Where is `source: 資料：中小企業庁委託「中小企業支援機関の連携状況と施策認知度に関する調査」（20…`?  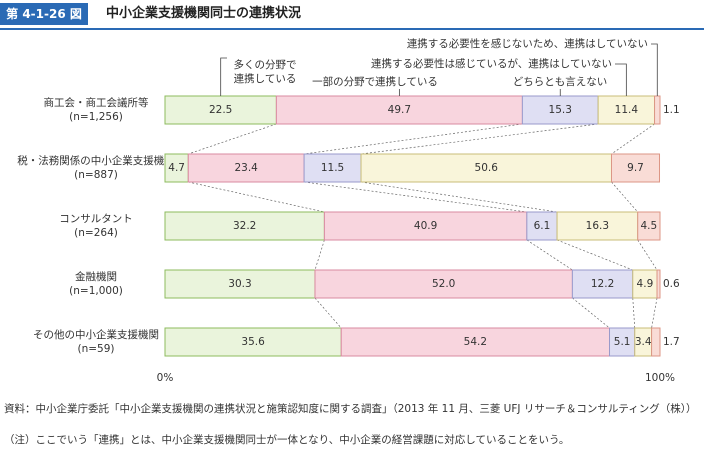
source: 資料：中小企業庁委託「中小企業支援機関の連携状況と施策認知度に関する調査」（20… is located at coordinates (350, 409).